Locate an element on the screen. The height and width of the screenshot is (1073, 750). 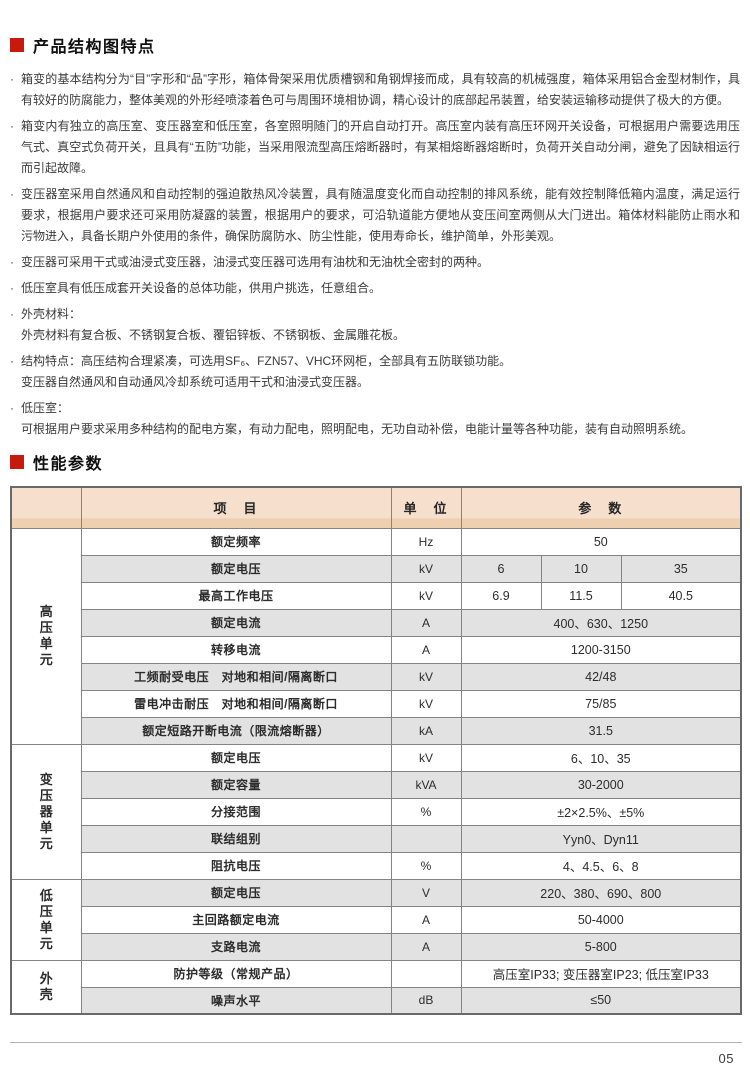
table-row: 噪声水平 dB ≤50 is located at coordinates (376, 1000).